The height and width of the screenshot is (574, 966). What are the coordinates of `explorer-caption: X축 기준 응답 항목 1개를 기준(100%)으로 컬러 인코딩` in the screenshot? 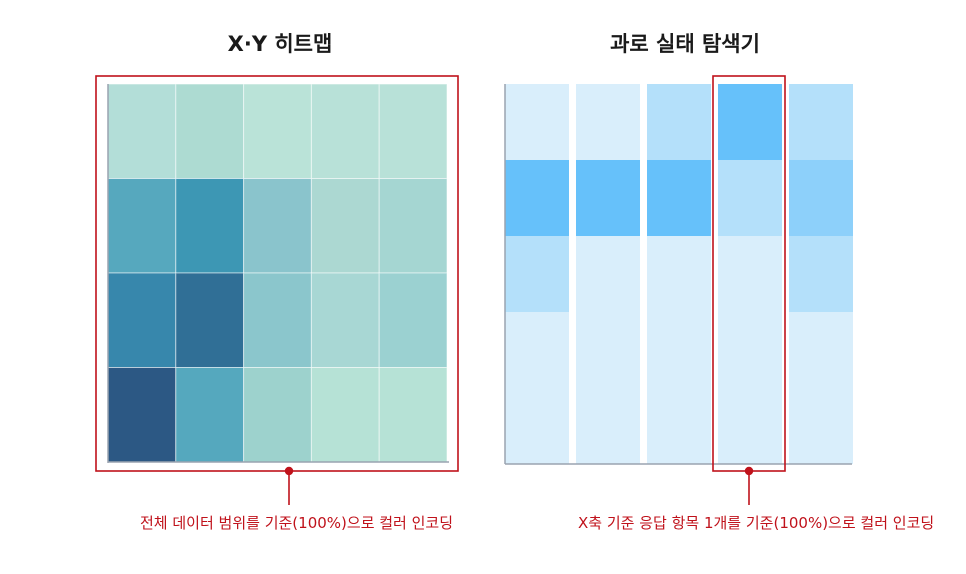 It's located at (756, 523).